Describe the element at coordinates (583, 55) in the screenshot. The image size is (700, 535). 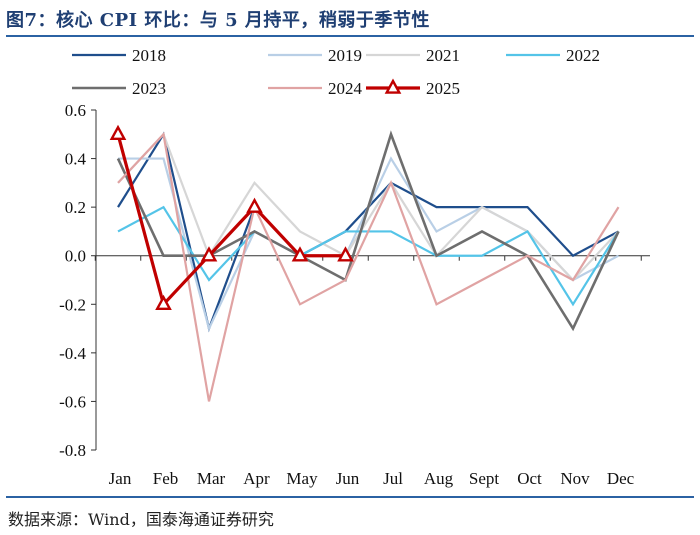
I see `legend-label: 2022` at that location.